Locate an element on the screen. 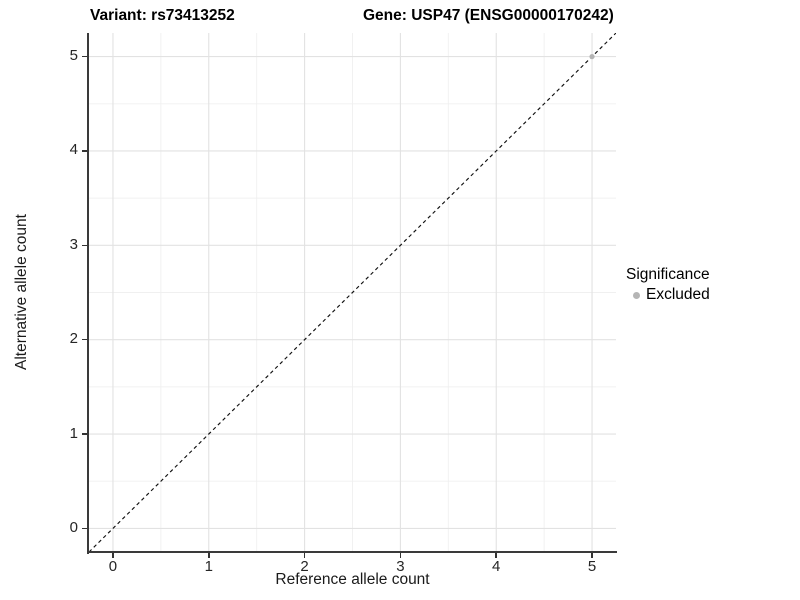  plot-title-variant: Variant: rs73413252 is located at coordinates (162, 15).